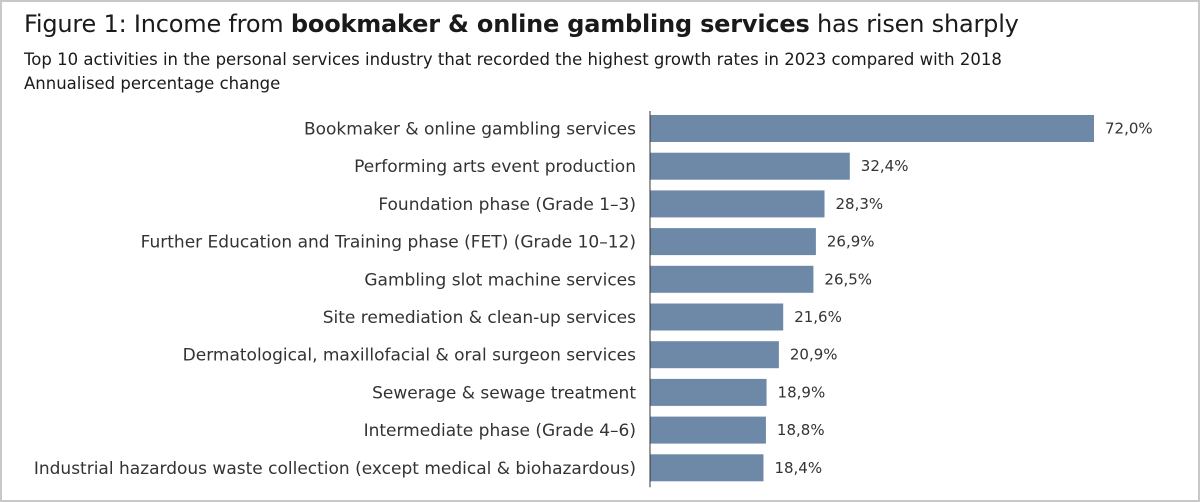  I want to click on data-label: 26,5%, so click(848, 279).